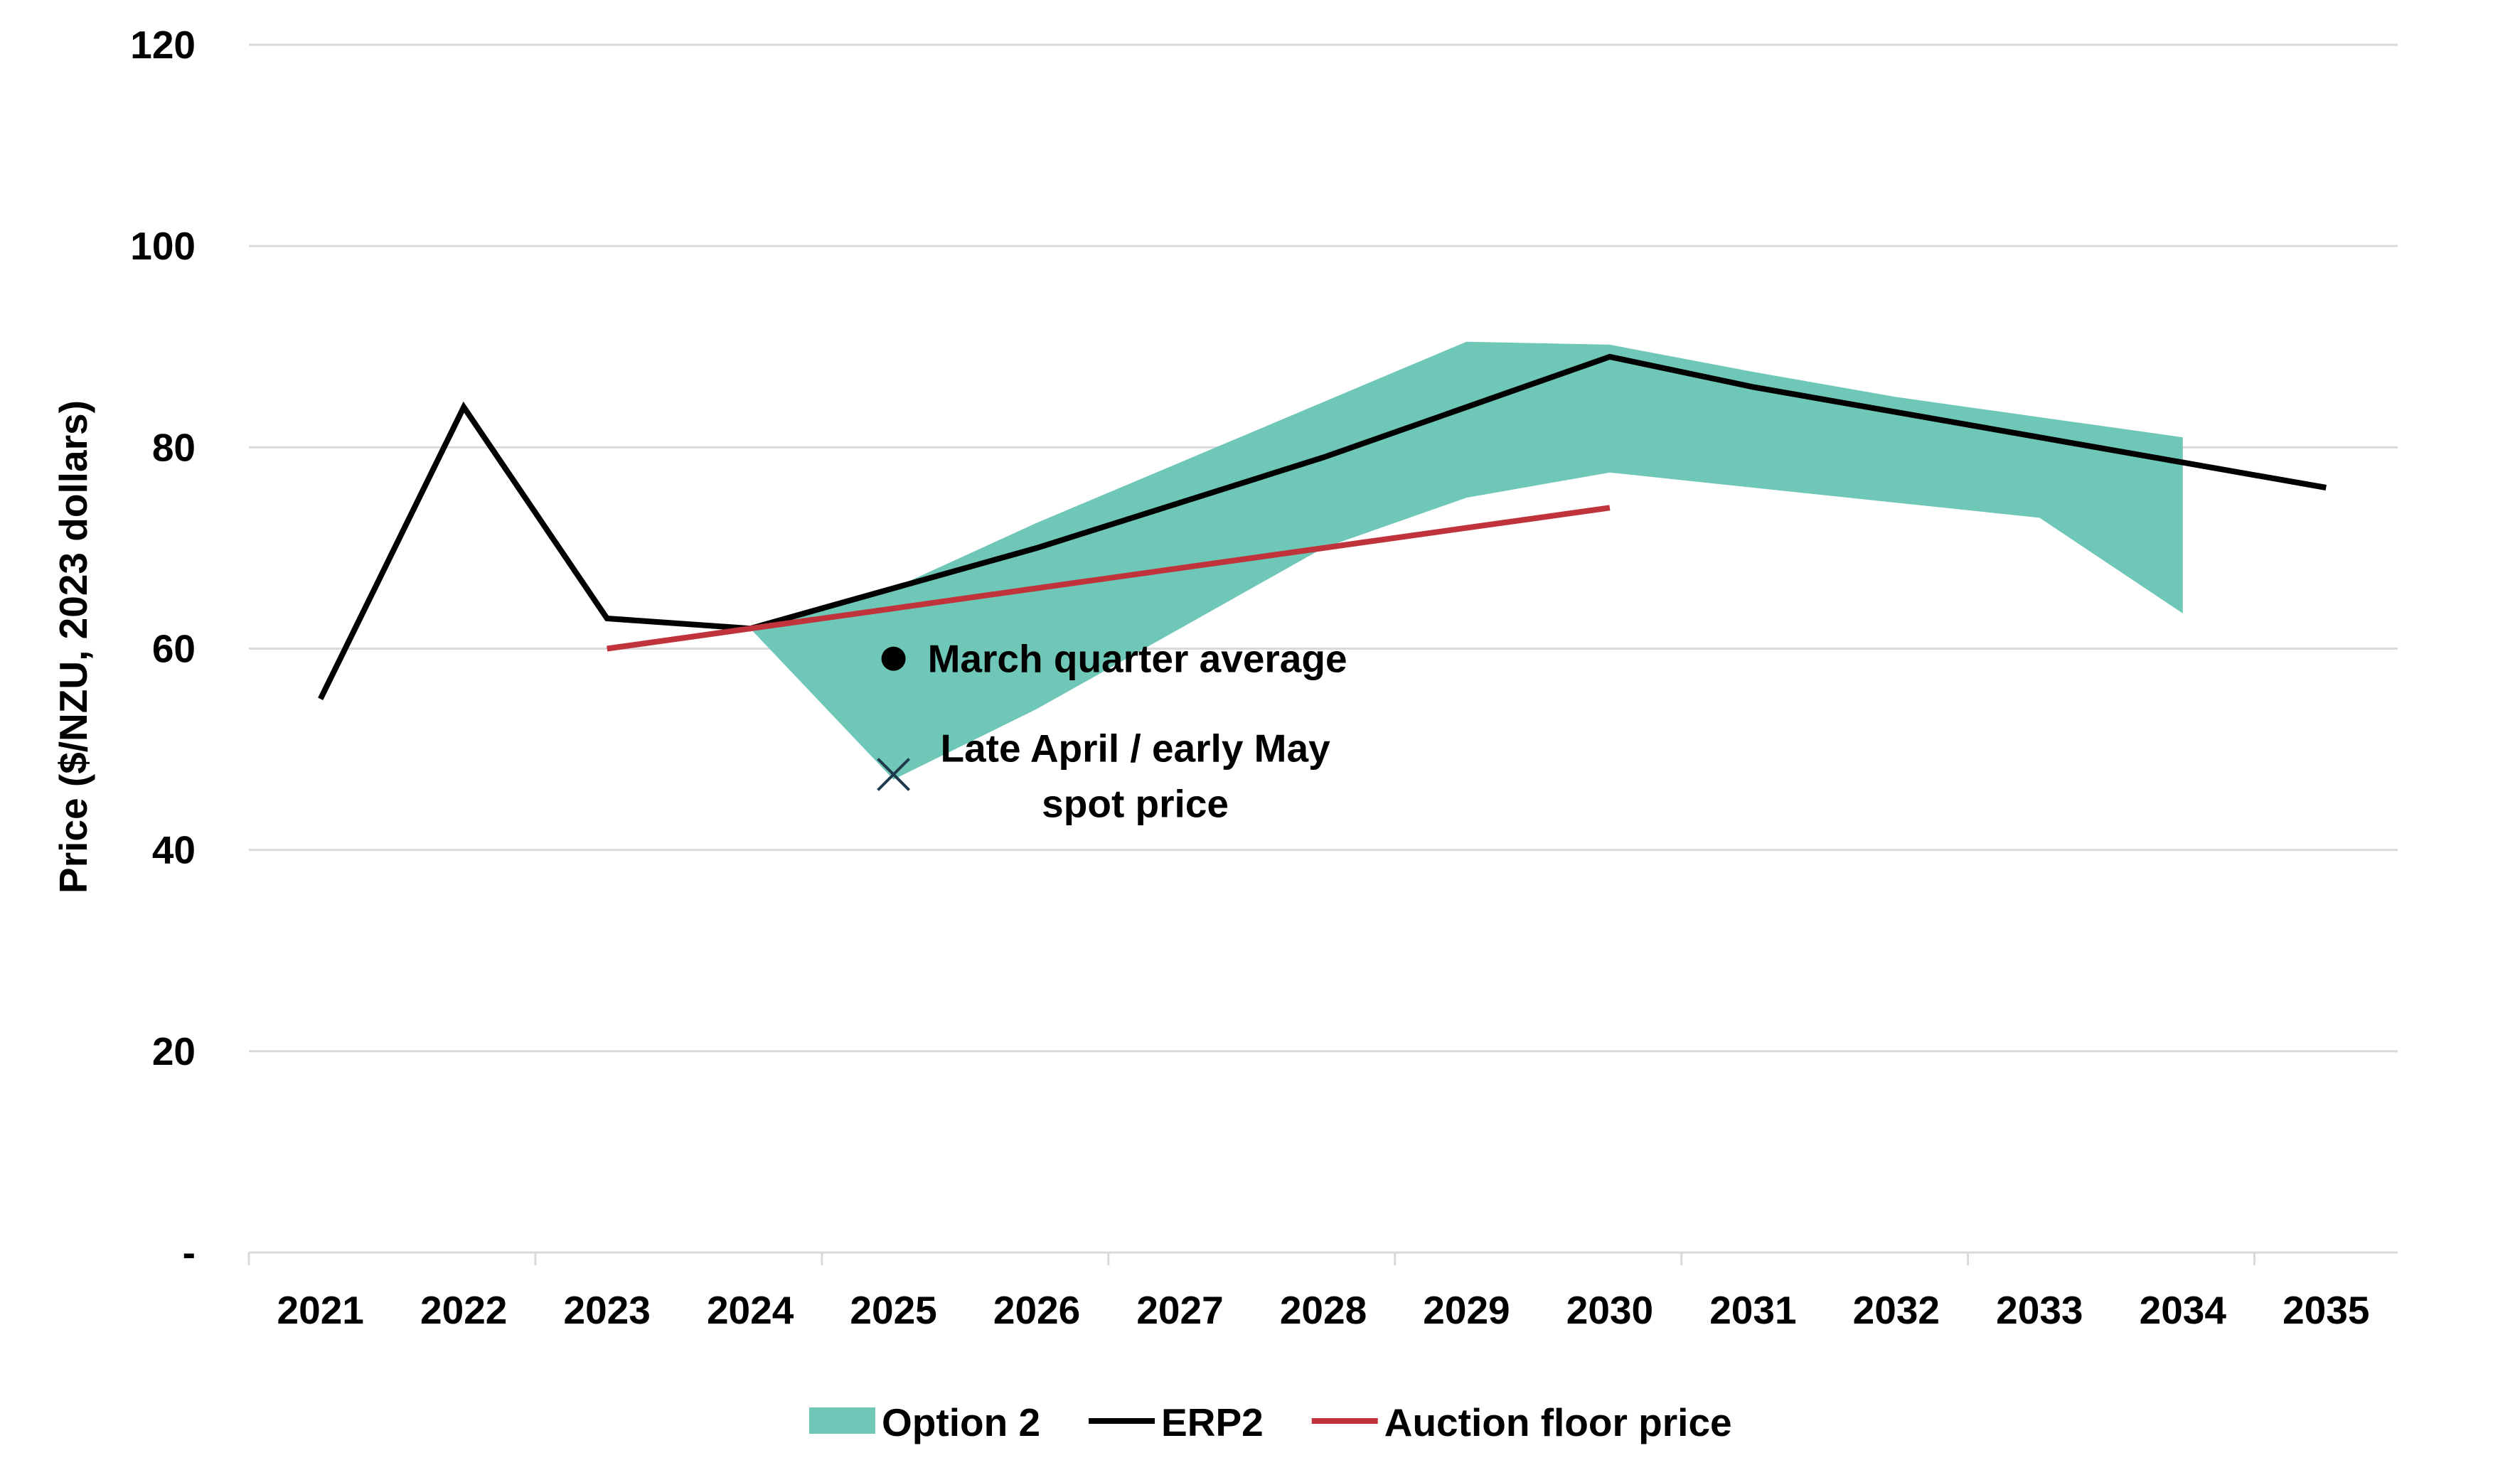 This screenshot has height=1475, width=2520. I want to click on y-tick-label: 60, so click(174, 649).